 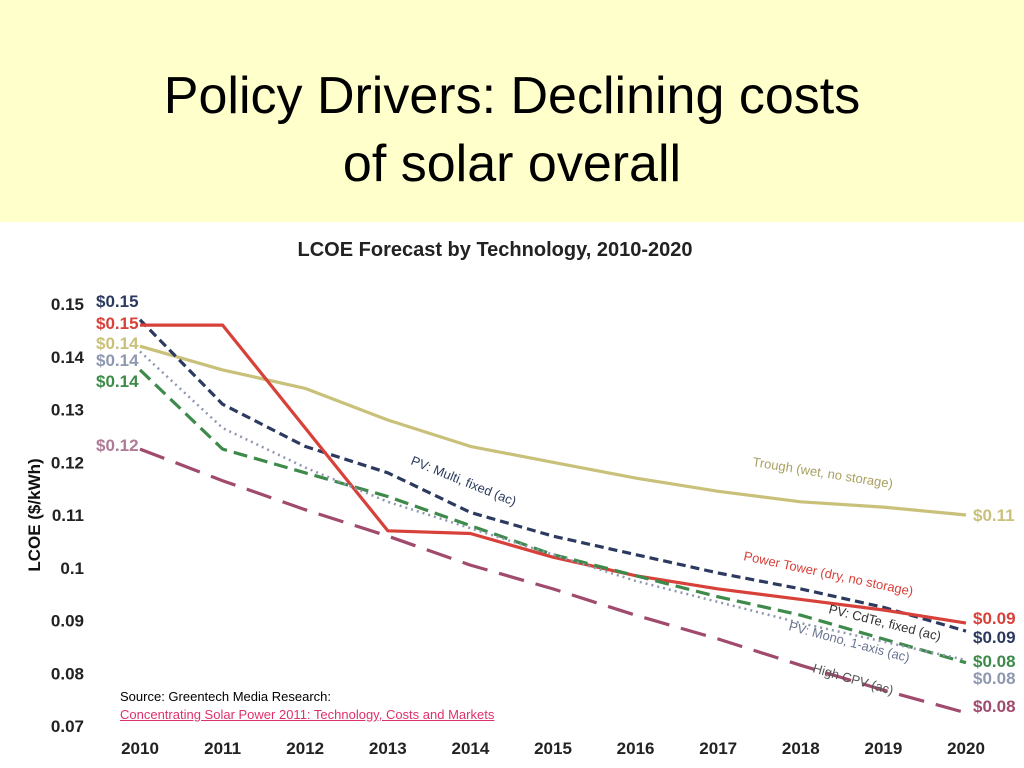 I want to click on x-tick-label: 2018, so click(x=801, y=748).